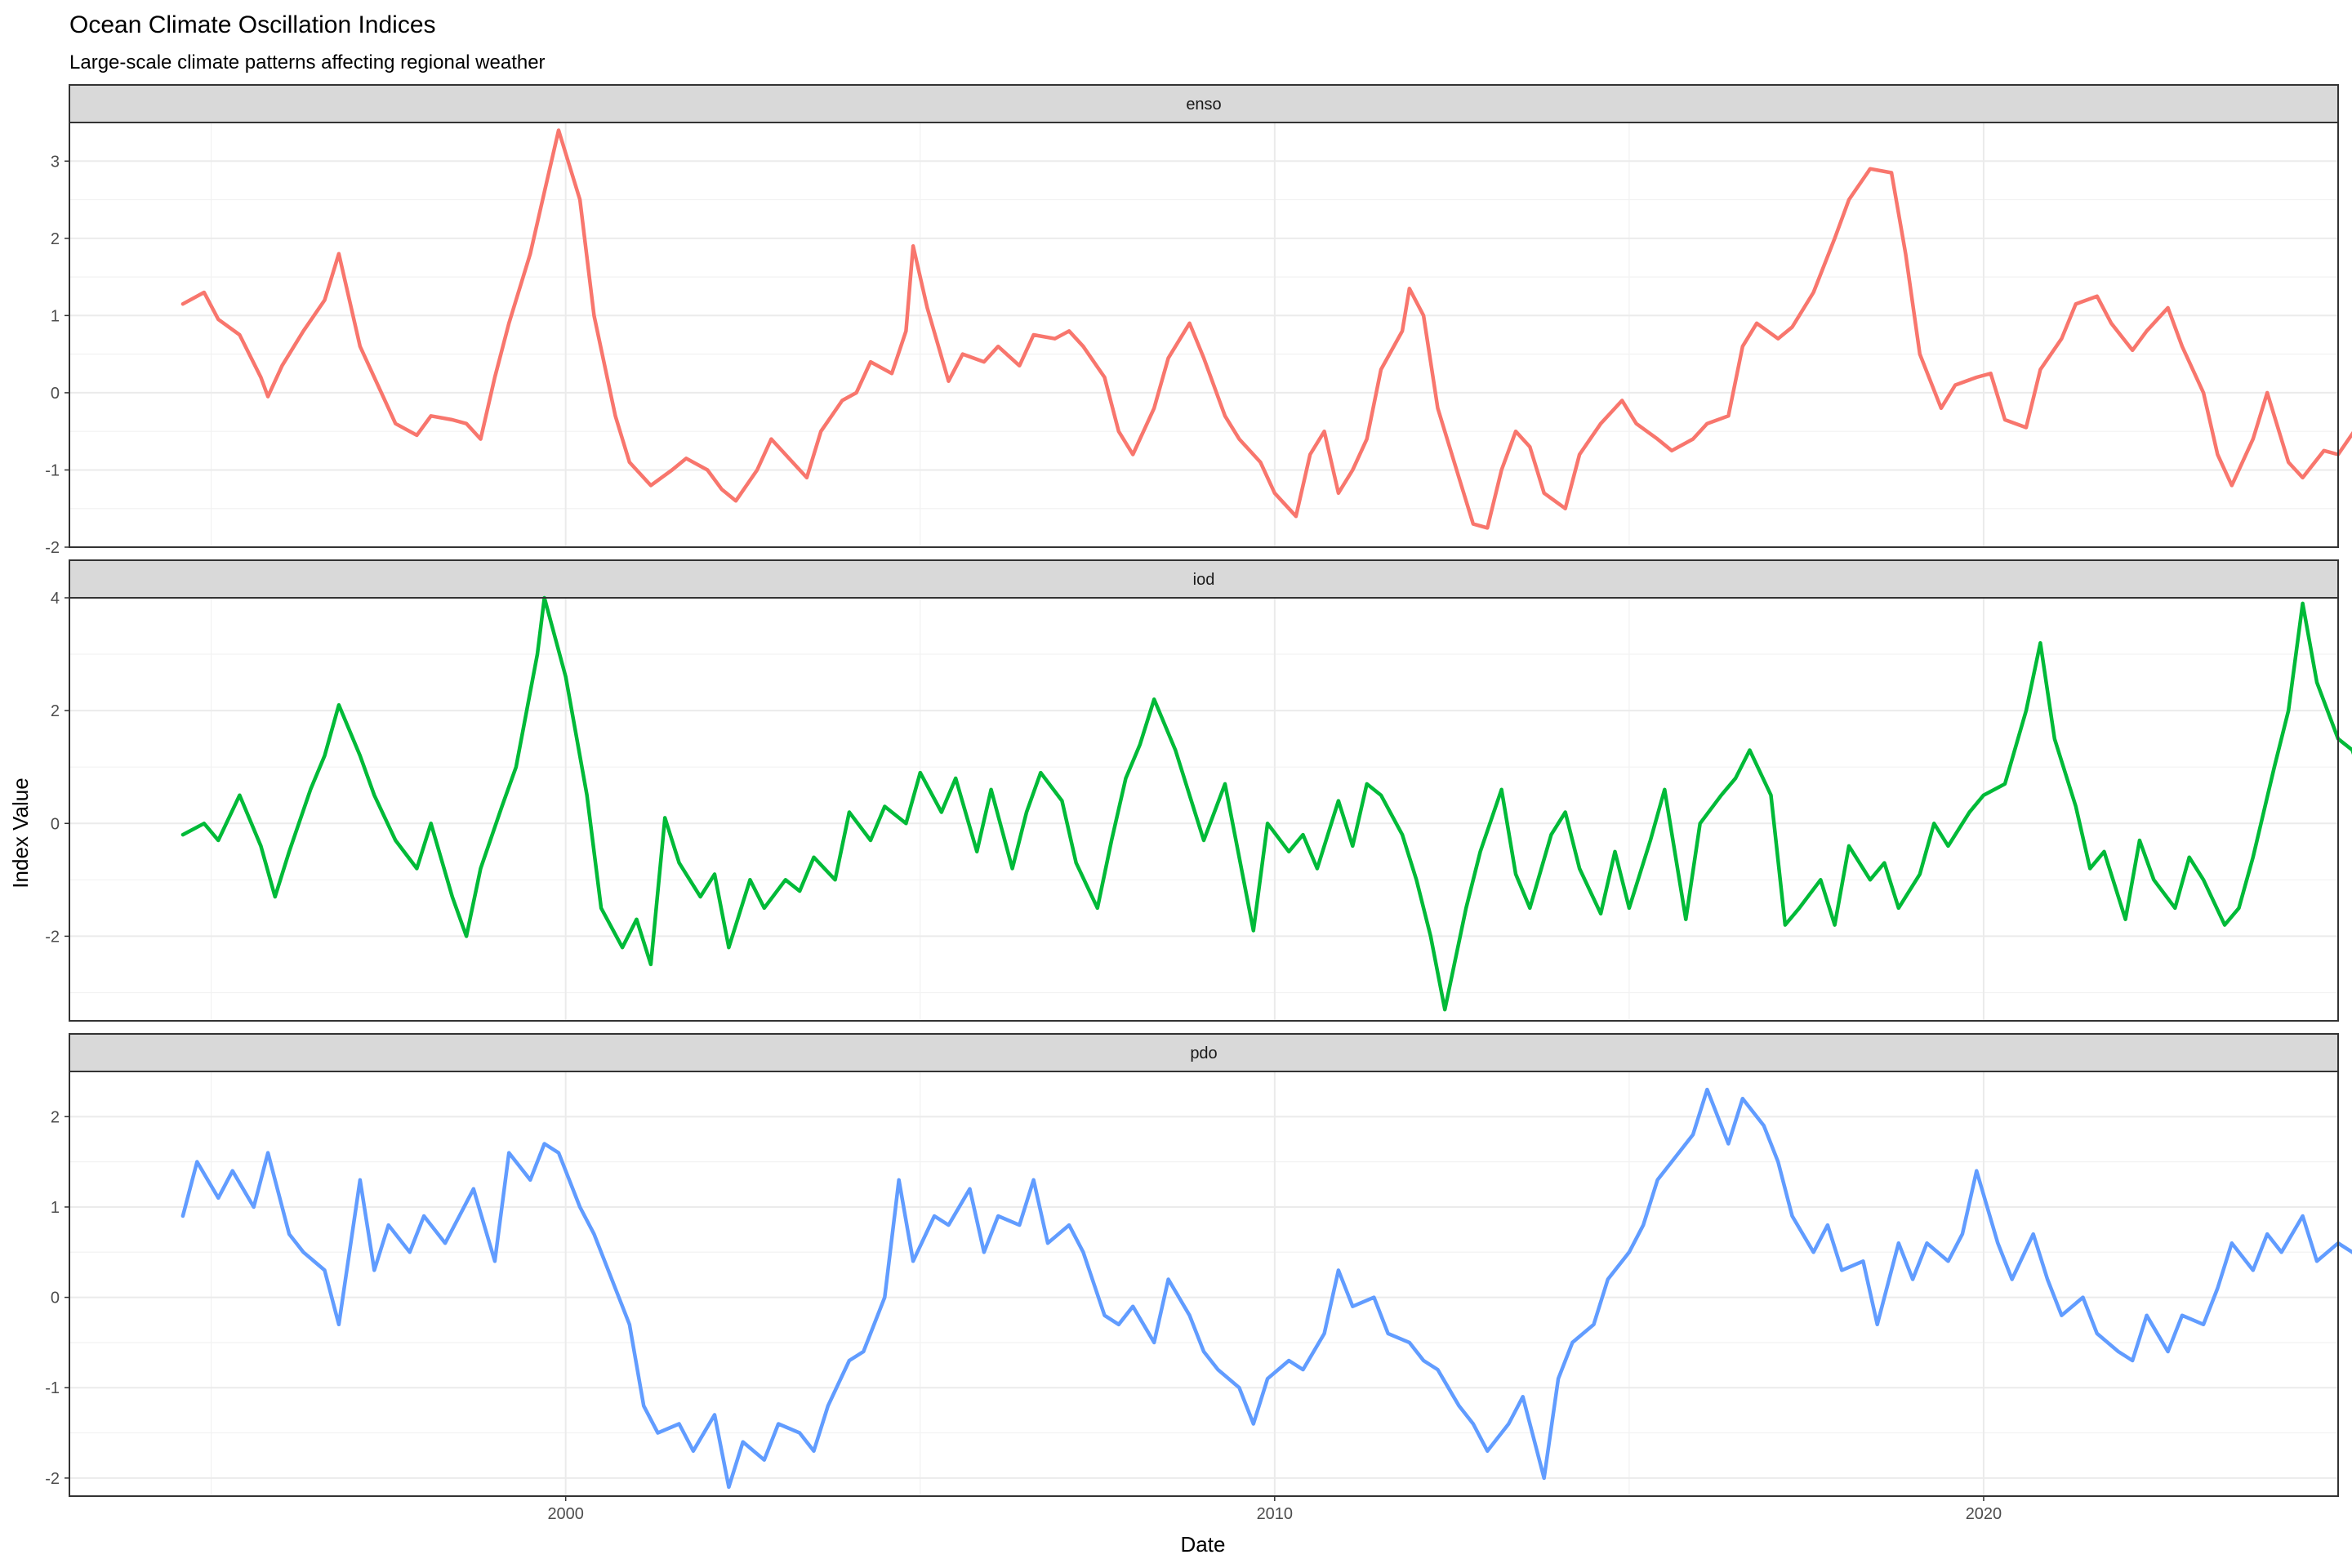  What do you see at coordinates (1203, 1544) in the screenshot?
I see `x-axis-label: Date` at bounding box center [1203, 1544].